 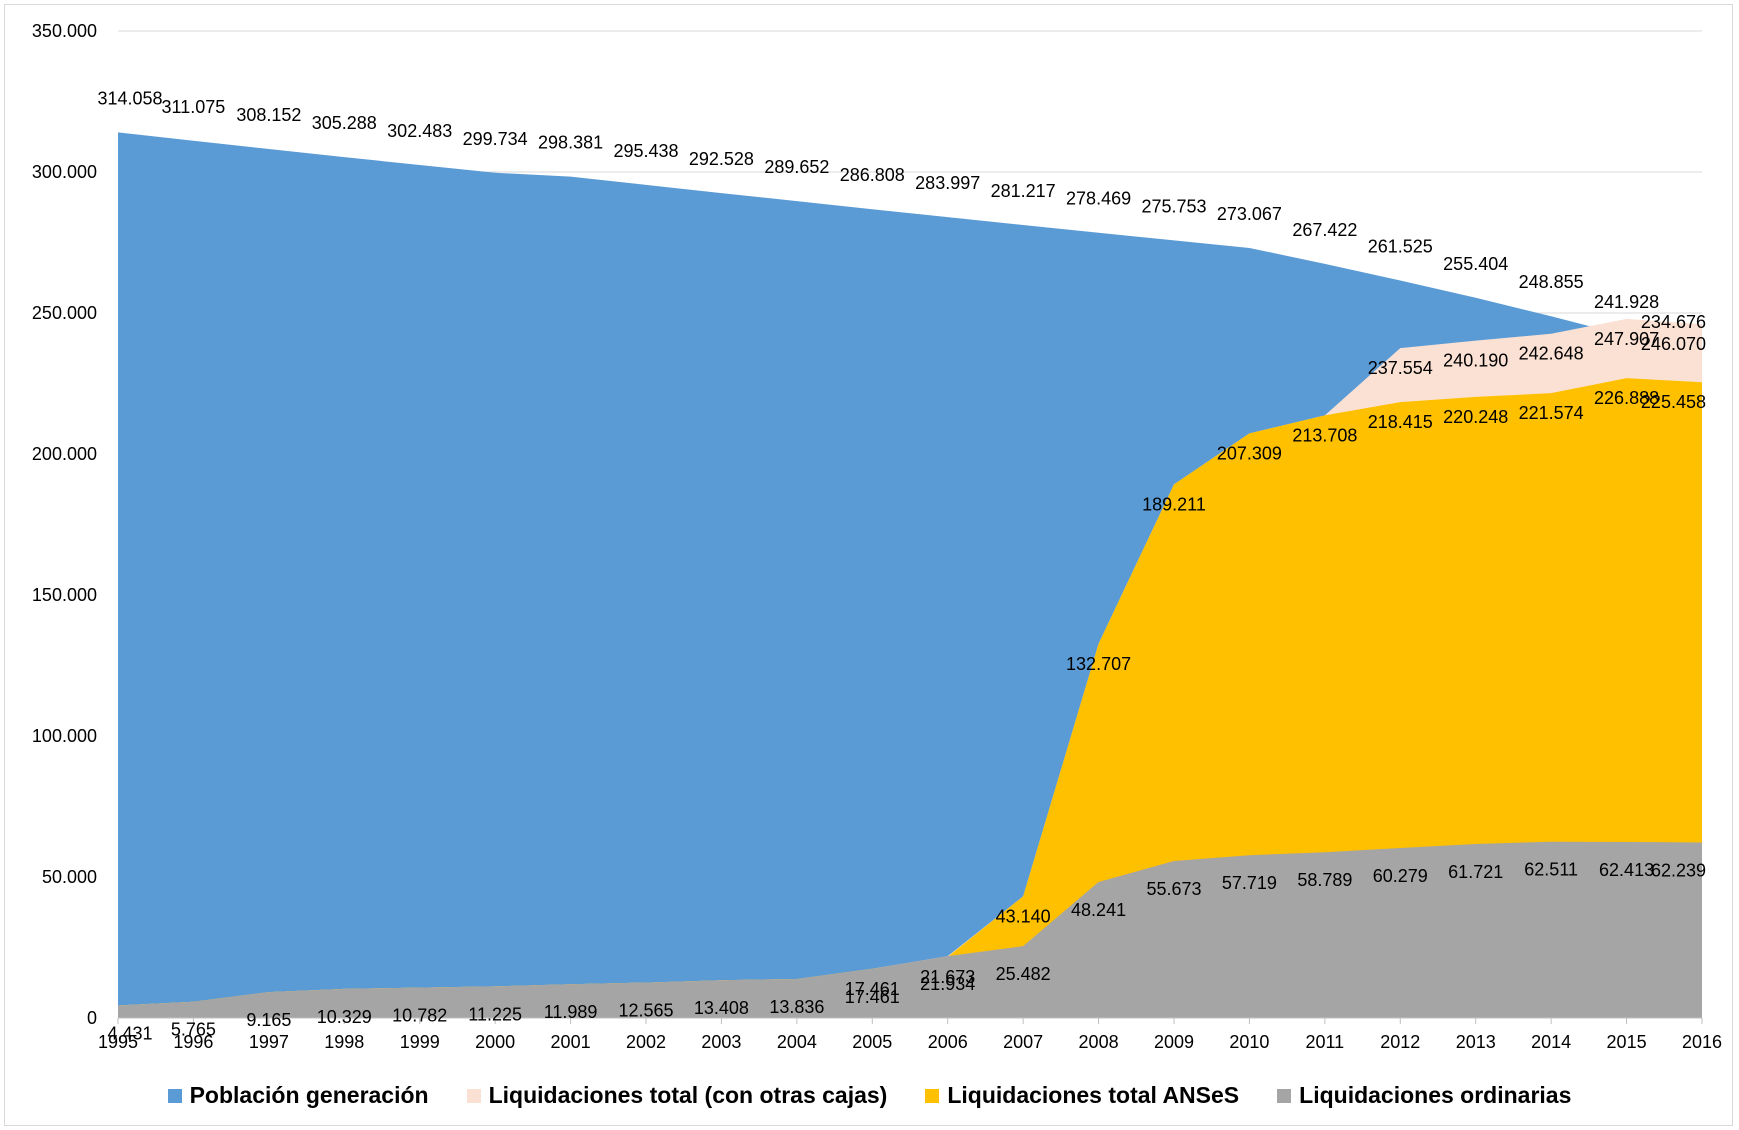 What do you see at coordinates (64, 313) in the screenshot?
I see `y-tick-label: 250.000` at bounding box center [64, 313].